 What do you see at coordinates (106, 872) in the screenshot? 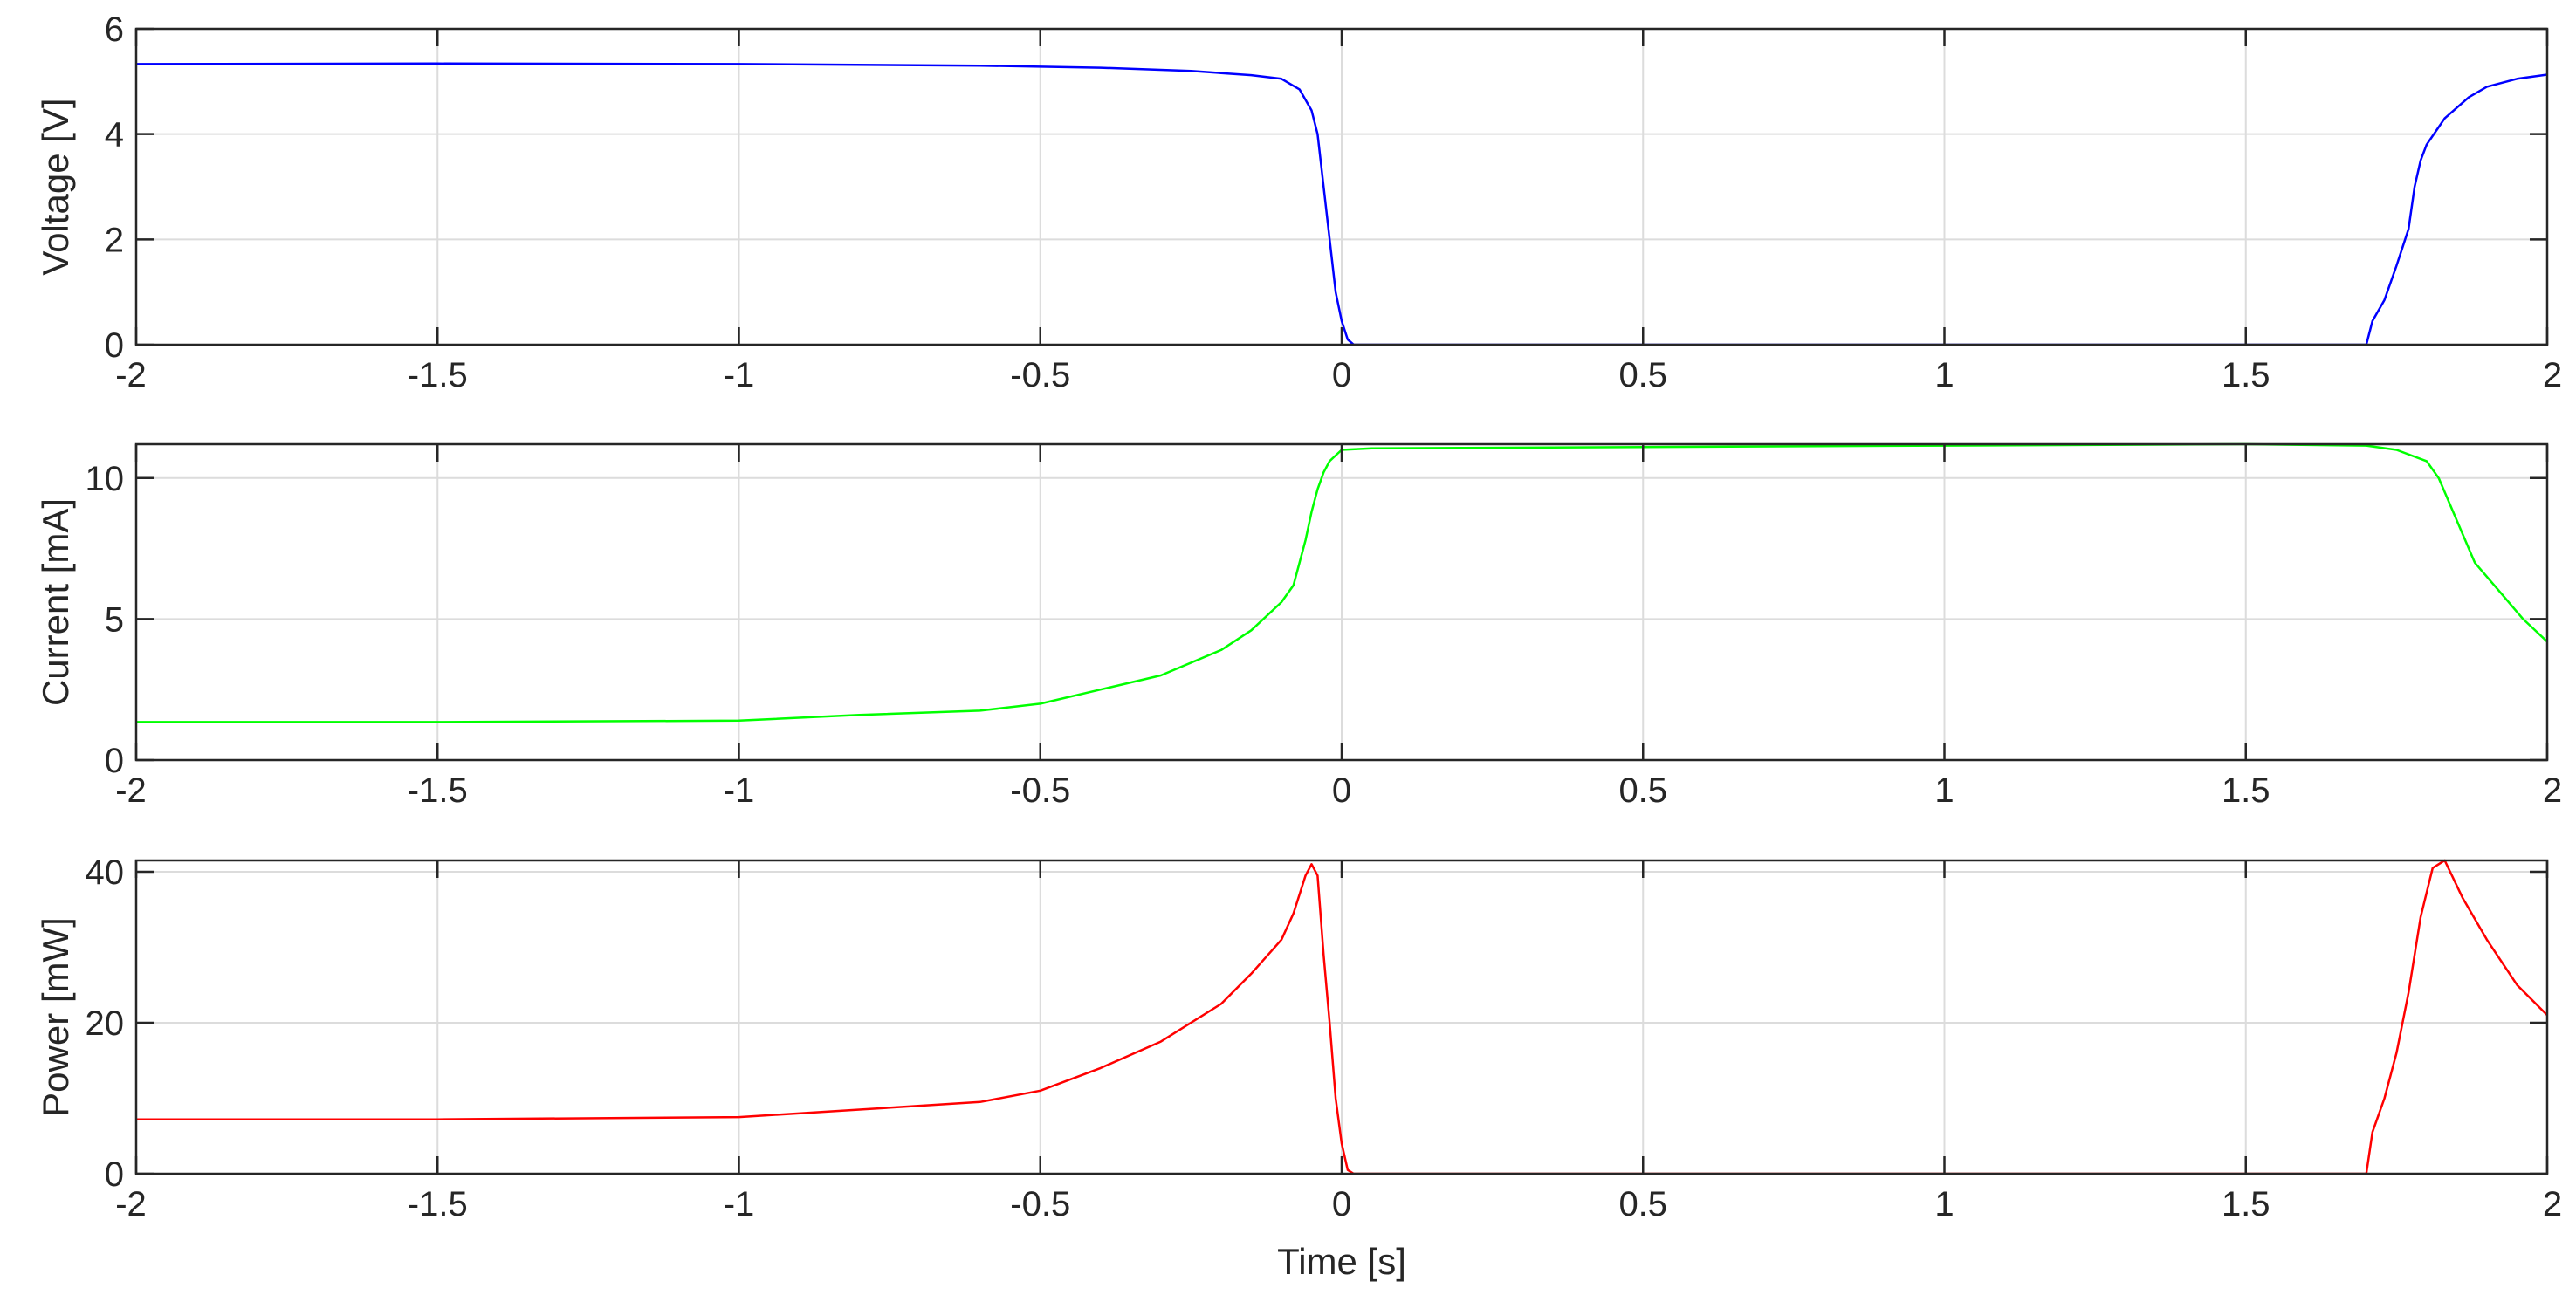
I see `y-tick-label: 40` at bounding box center [106, 872].